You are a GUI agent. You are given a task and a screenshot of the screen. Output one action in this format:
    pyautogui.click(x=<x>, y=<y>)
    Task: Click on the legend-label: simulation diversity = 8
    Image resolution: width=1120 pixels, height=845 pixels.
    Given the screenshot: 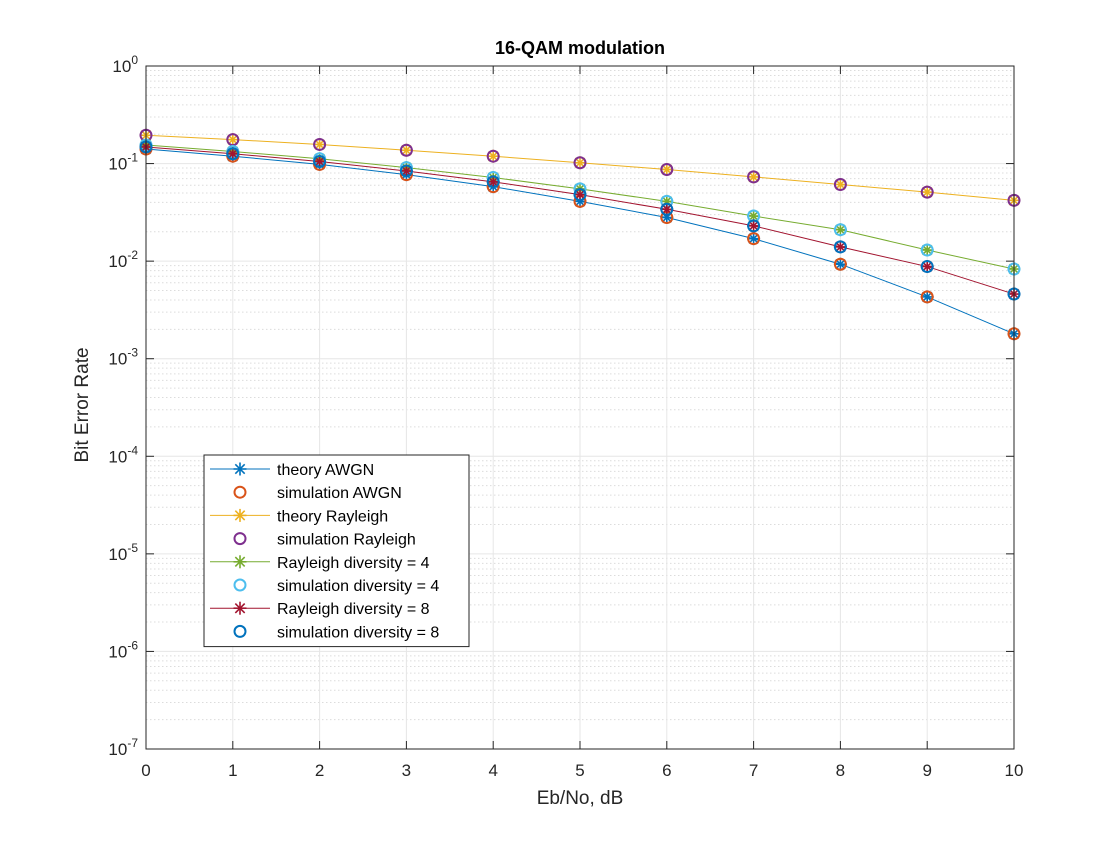 What is the action you would take?
    pyautogui.click(x=358, y=632)
    